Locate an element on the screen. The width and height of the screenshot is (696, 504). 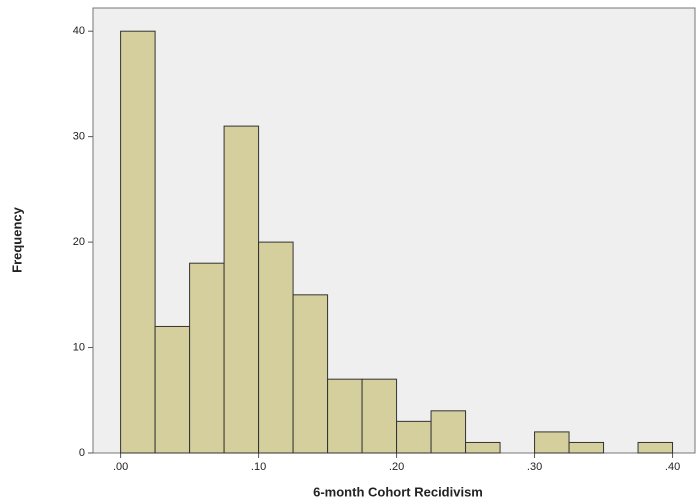
y-tick-label: 10 is located at coordinates (79, 347).